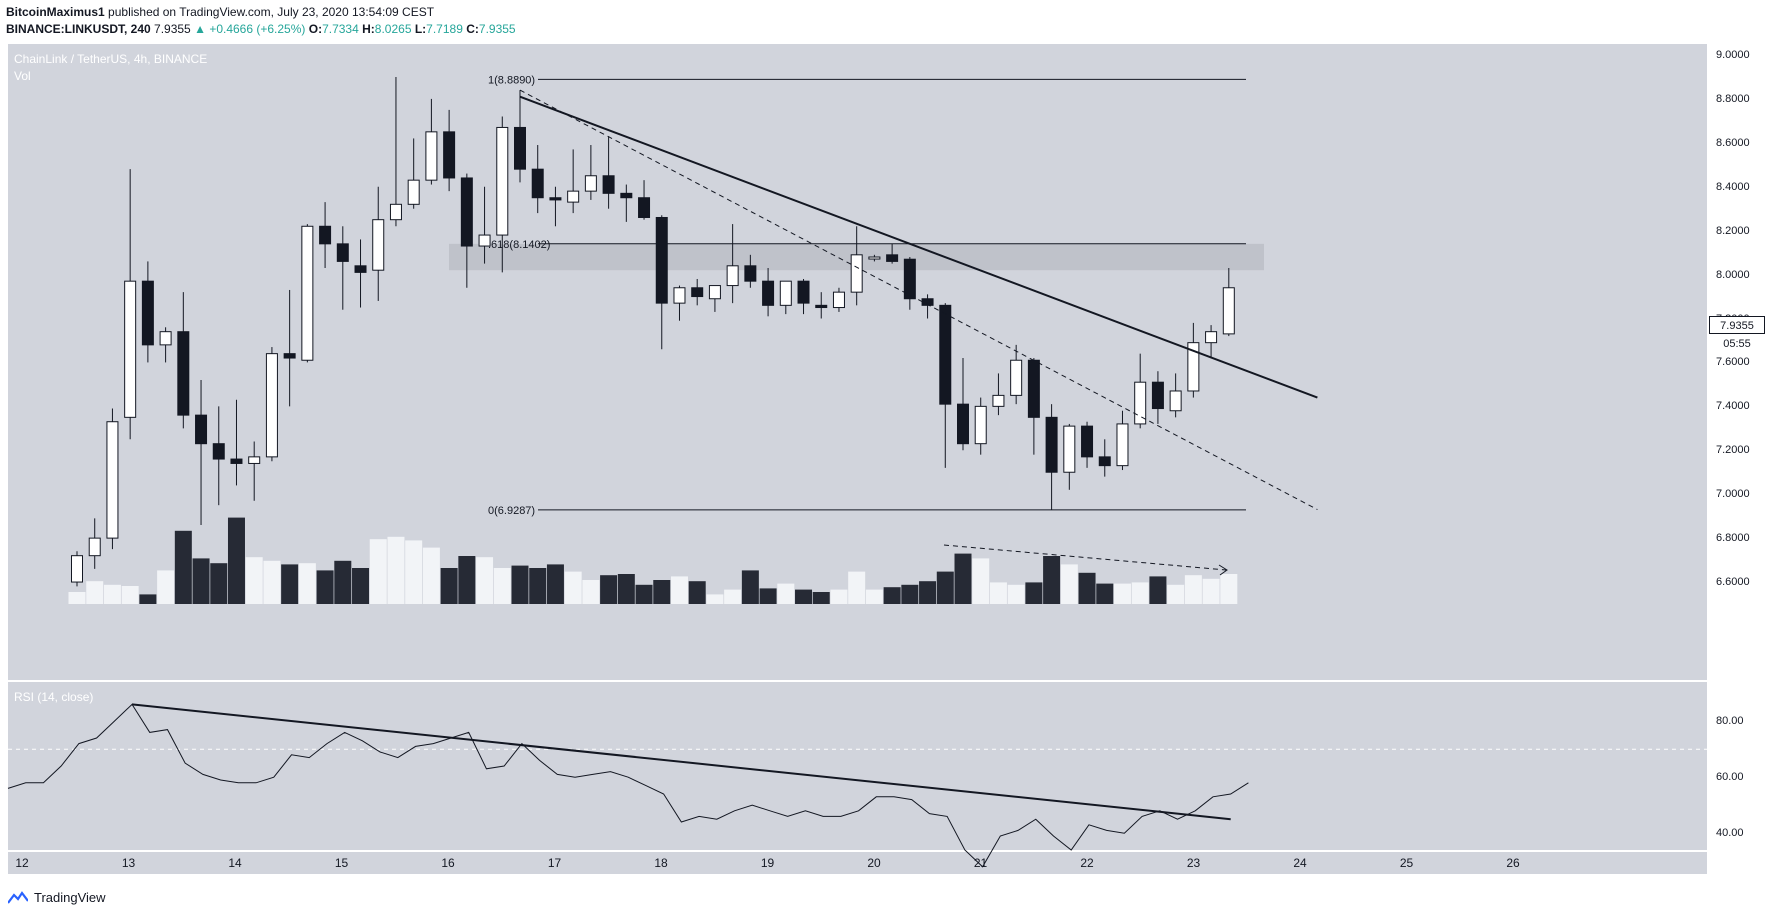 The width and height of the screenshot is (1767, 918). What do you see at coordinates (1300, 863) in the screenshot?
I see `time-tick-label: 24` at bounding box center [1300, 863].